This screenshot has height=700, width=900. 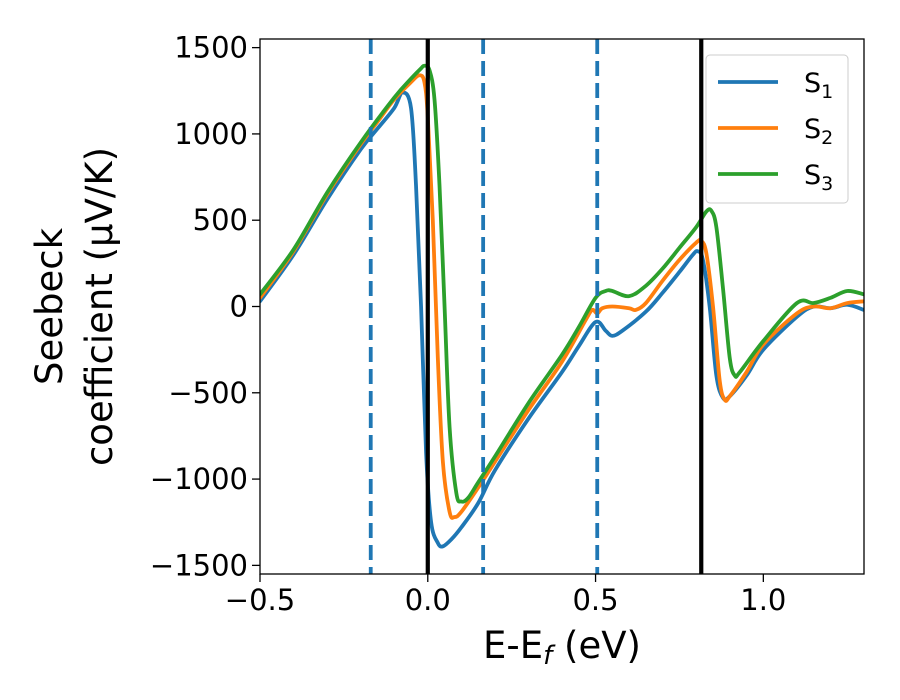 I want to click on x-tick-label-3: 1.0, so click(x=763, y=600).